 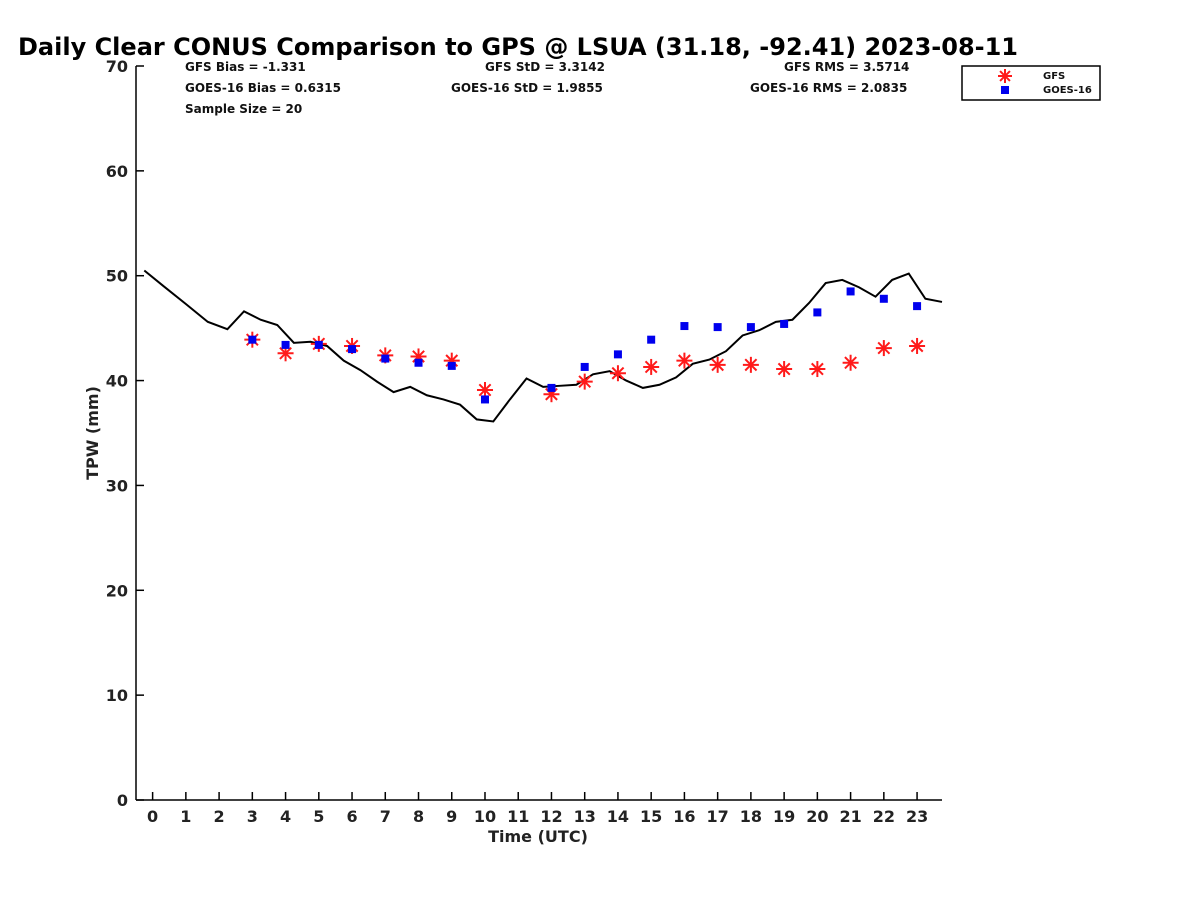 I want to click on x-tick-label: 2, so click(x=219, y=816).